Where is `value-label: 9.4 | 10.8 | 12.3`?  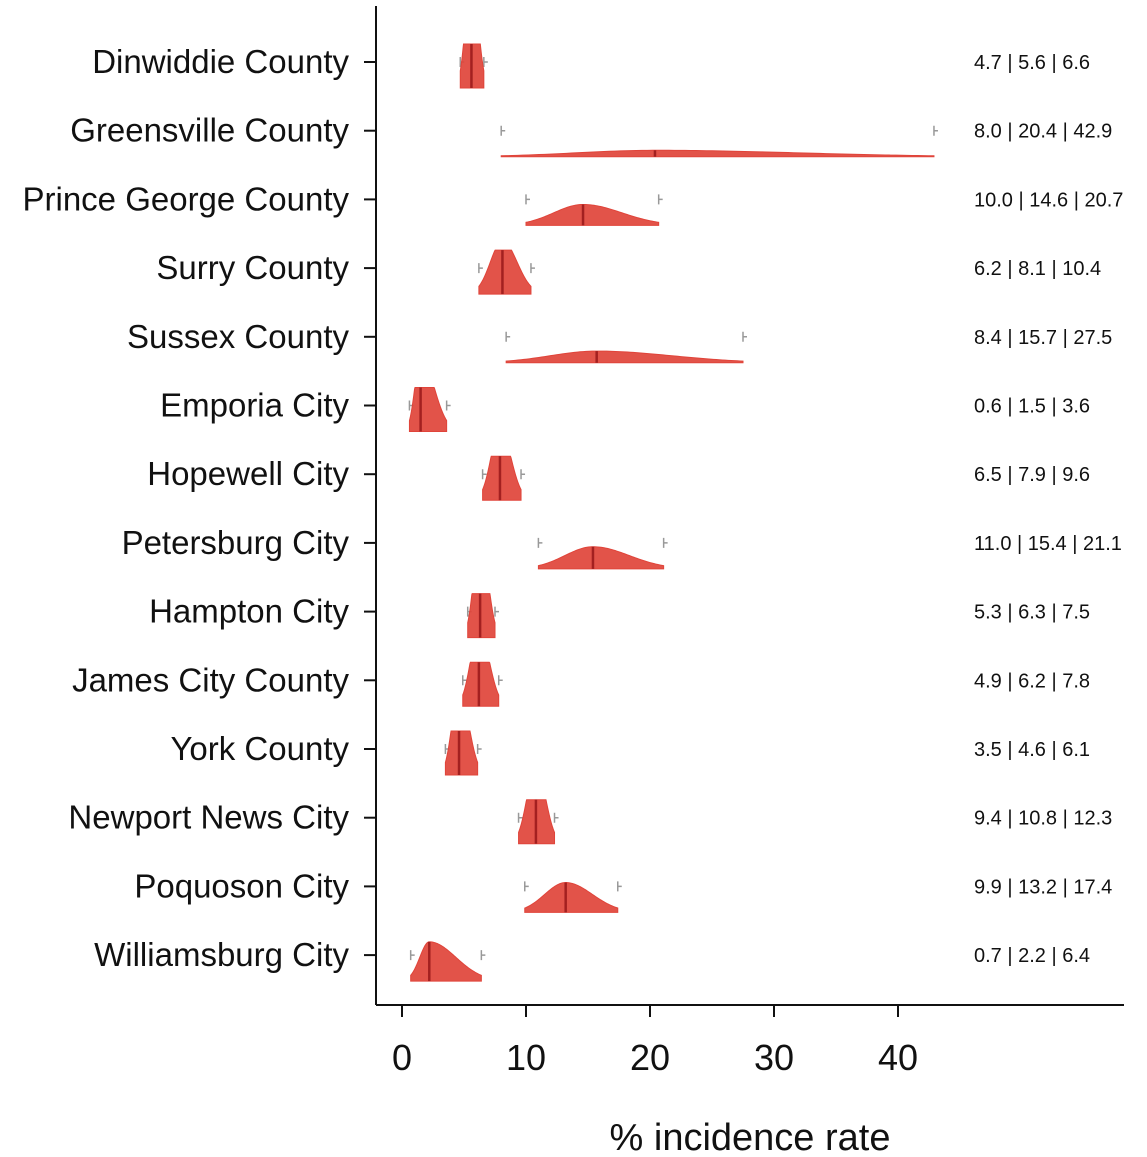
value-label: 9.4 | 10.8 | 12.3 is located at coordinates (1043, 819).